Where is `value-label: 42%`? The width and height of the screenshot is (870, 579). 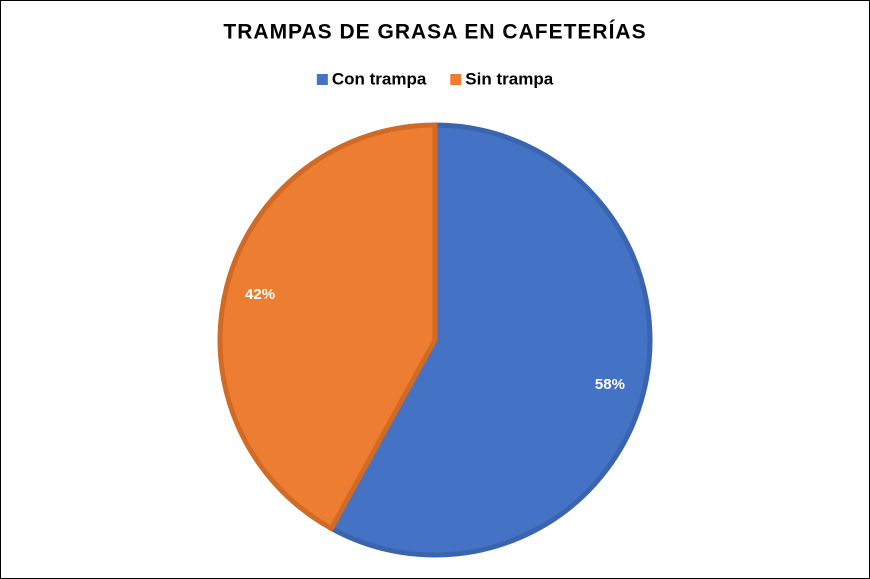
value-label: 42% is located at coordinates (260, 294).